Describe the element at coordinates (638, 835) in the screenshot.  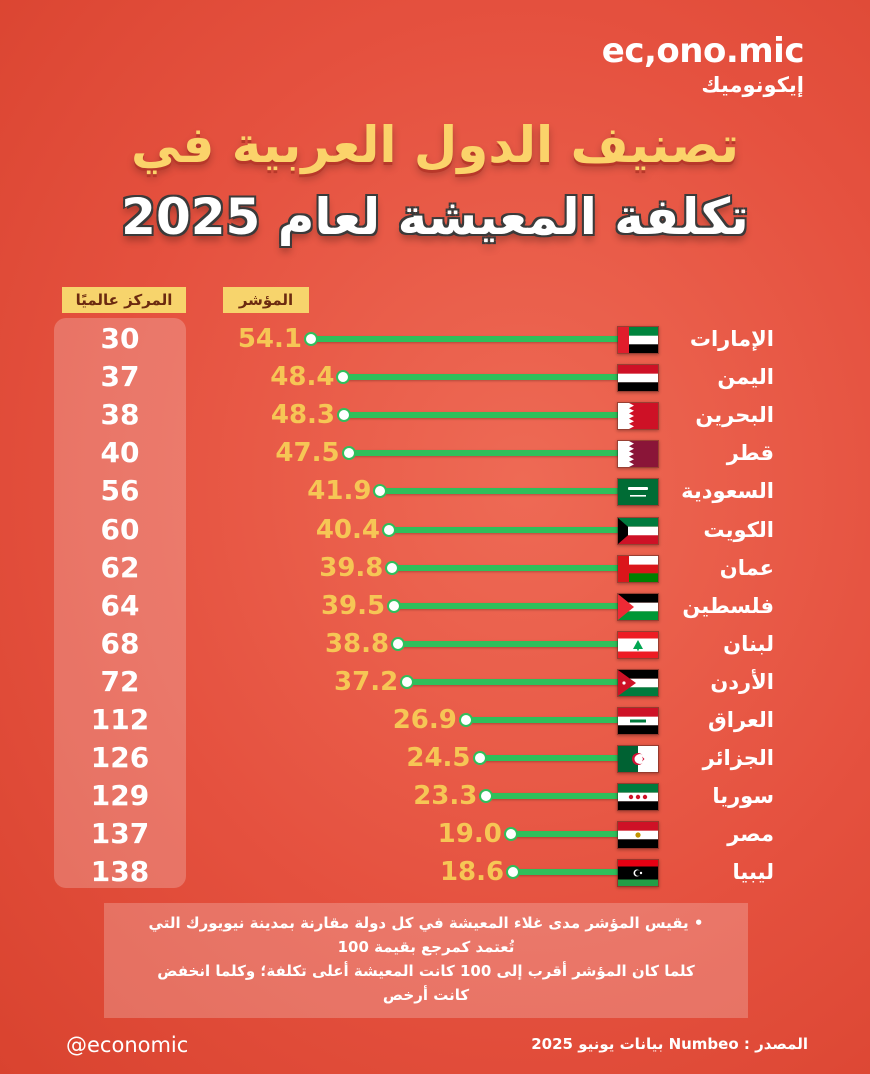
I see `egypt-flag-icon` at that location.